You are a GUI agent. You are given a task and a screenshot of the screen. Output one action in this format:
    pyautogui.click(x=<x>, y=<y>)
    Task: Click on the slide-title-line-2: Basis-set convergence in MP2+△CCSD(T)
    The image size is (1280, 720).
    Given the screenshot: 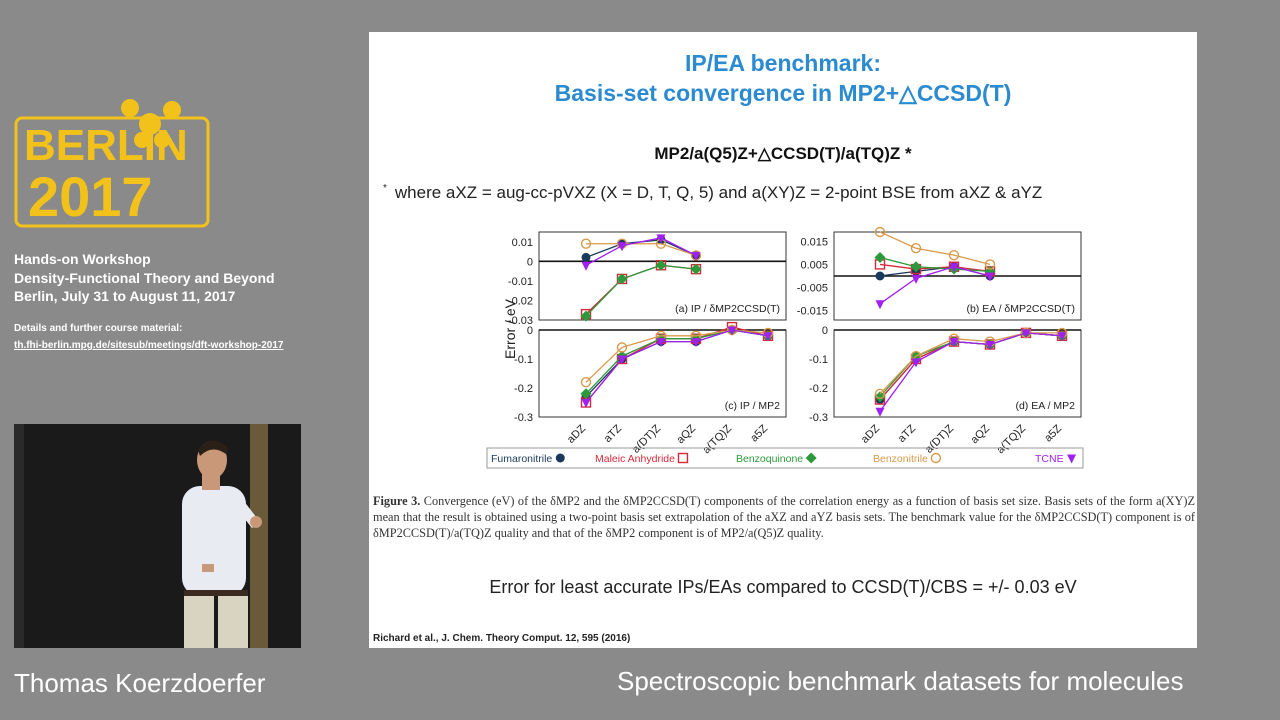 What is the action you would take?
    pyautogui.click(x=783, y=93)
    